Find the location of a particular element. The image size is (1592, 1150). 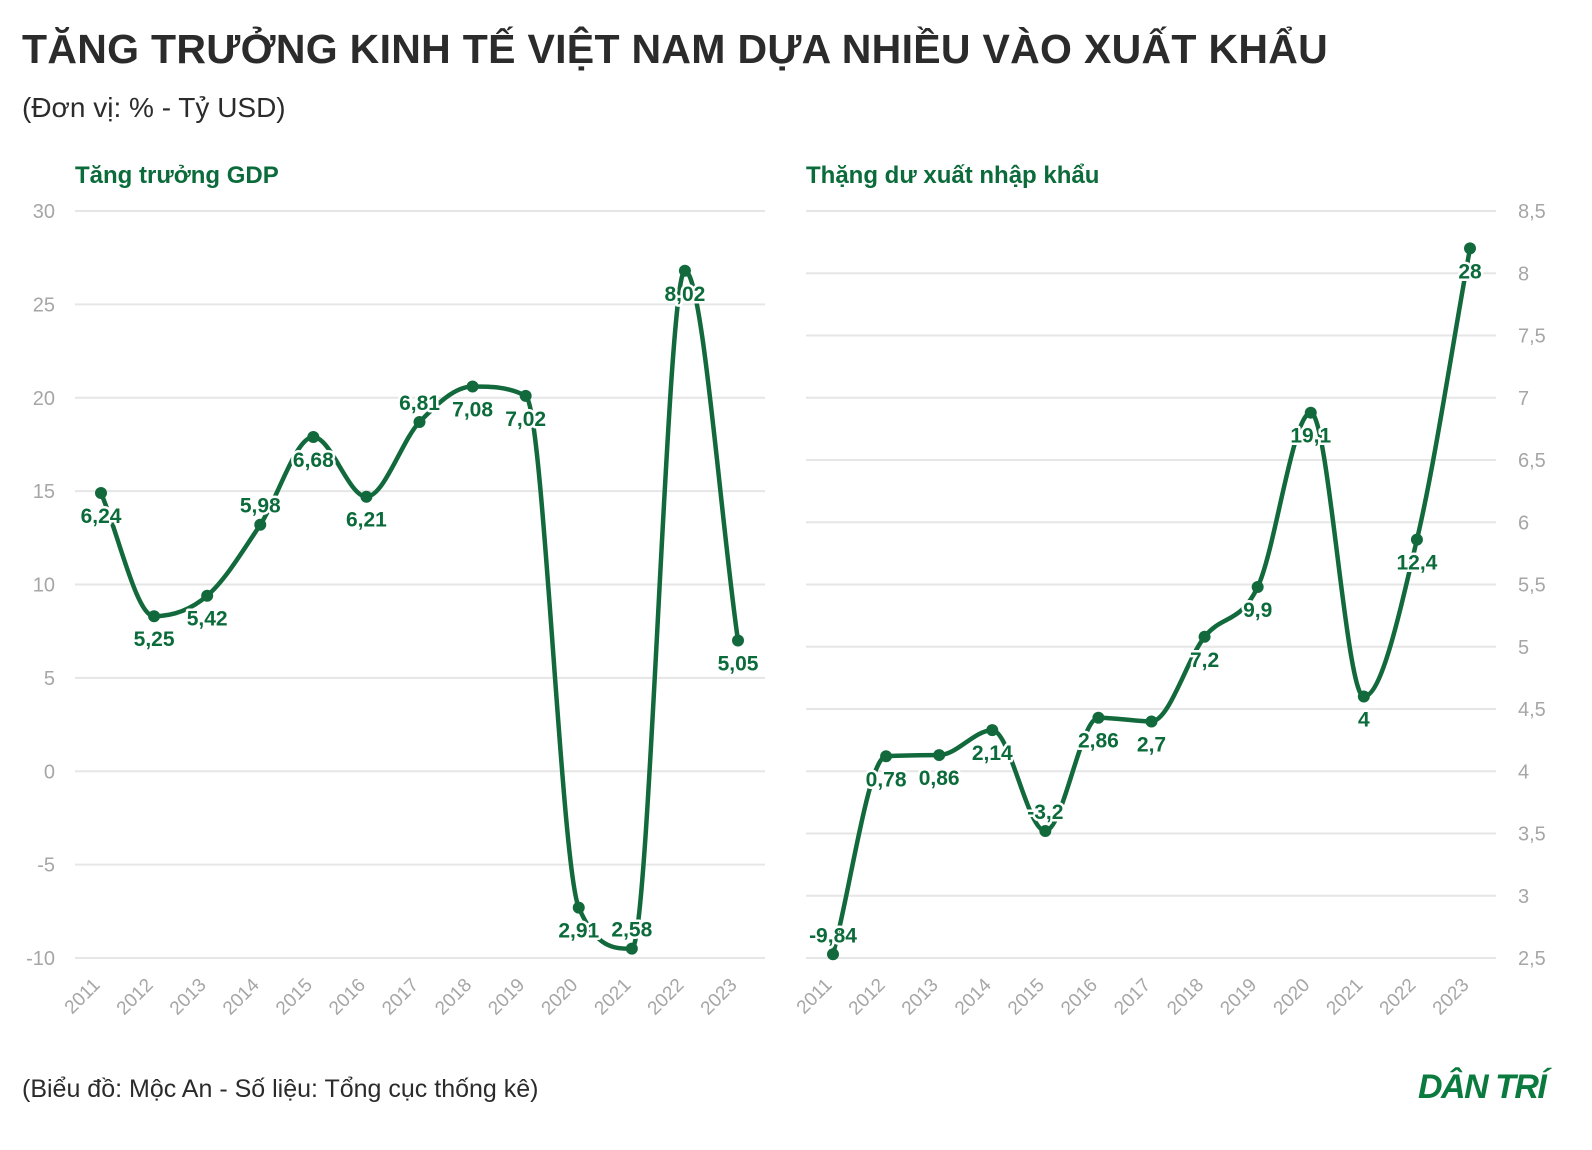

data-label: 2,58 is located at coordinates (631, 930).